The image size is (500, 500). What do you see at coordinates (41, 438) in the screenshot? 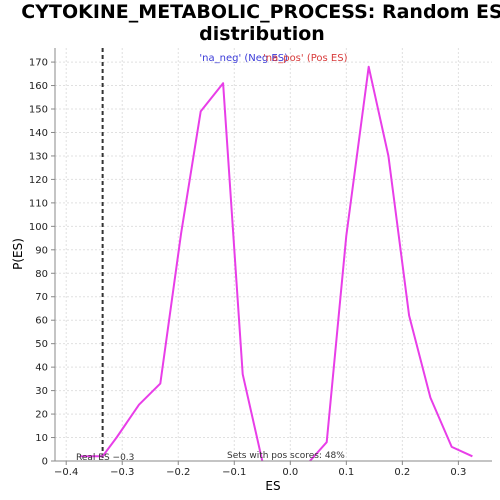
I see `y-tick-label: 10` at bounding box center [41, 438].